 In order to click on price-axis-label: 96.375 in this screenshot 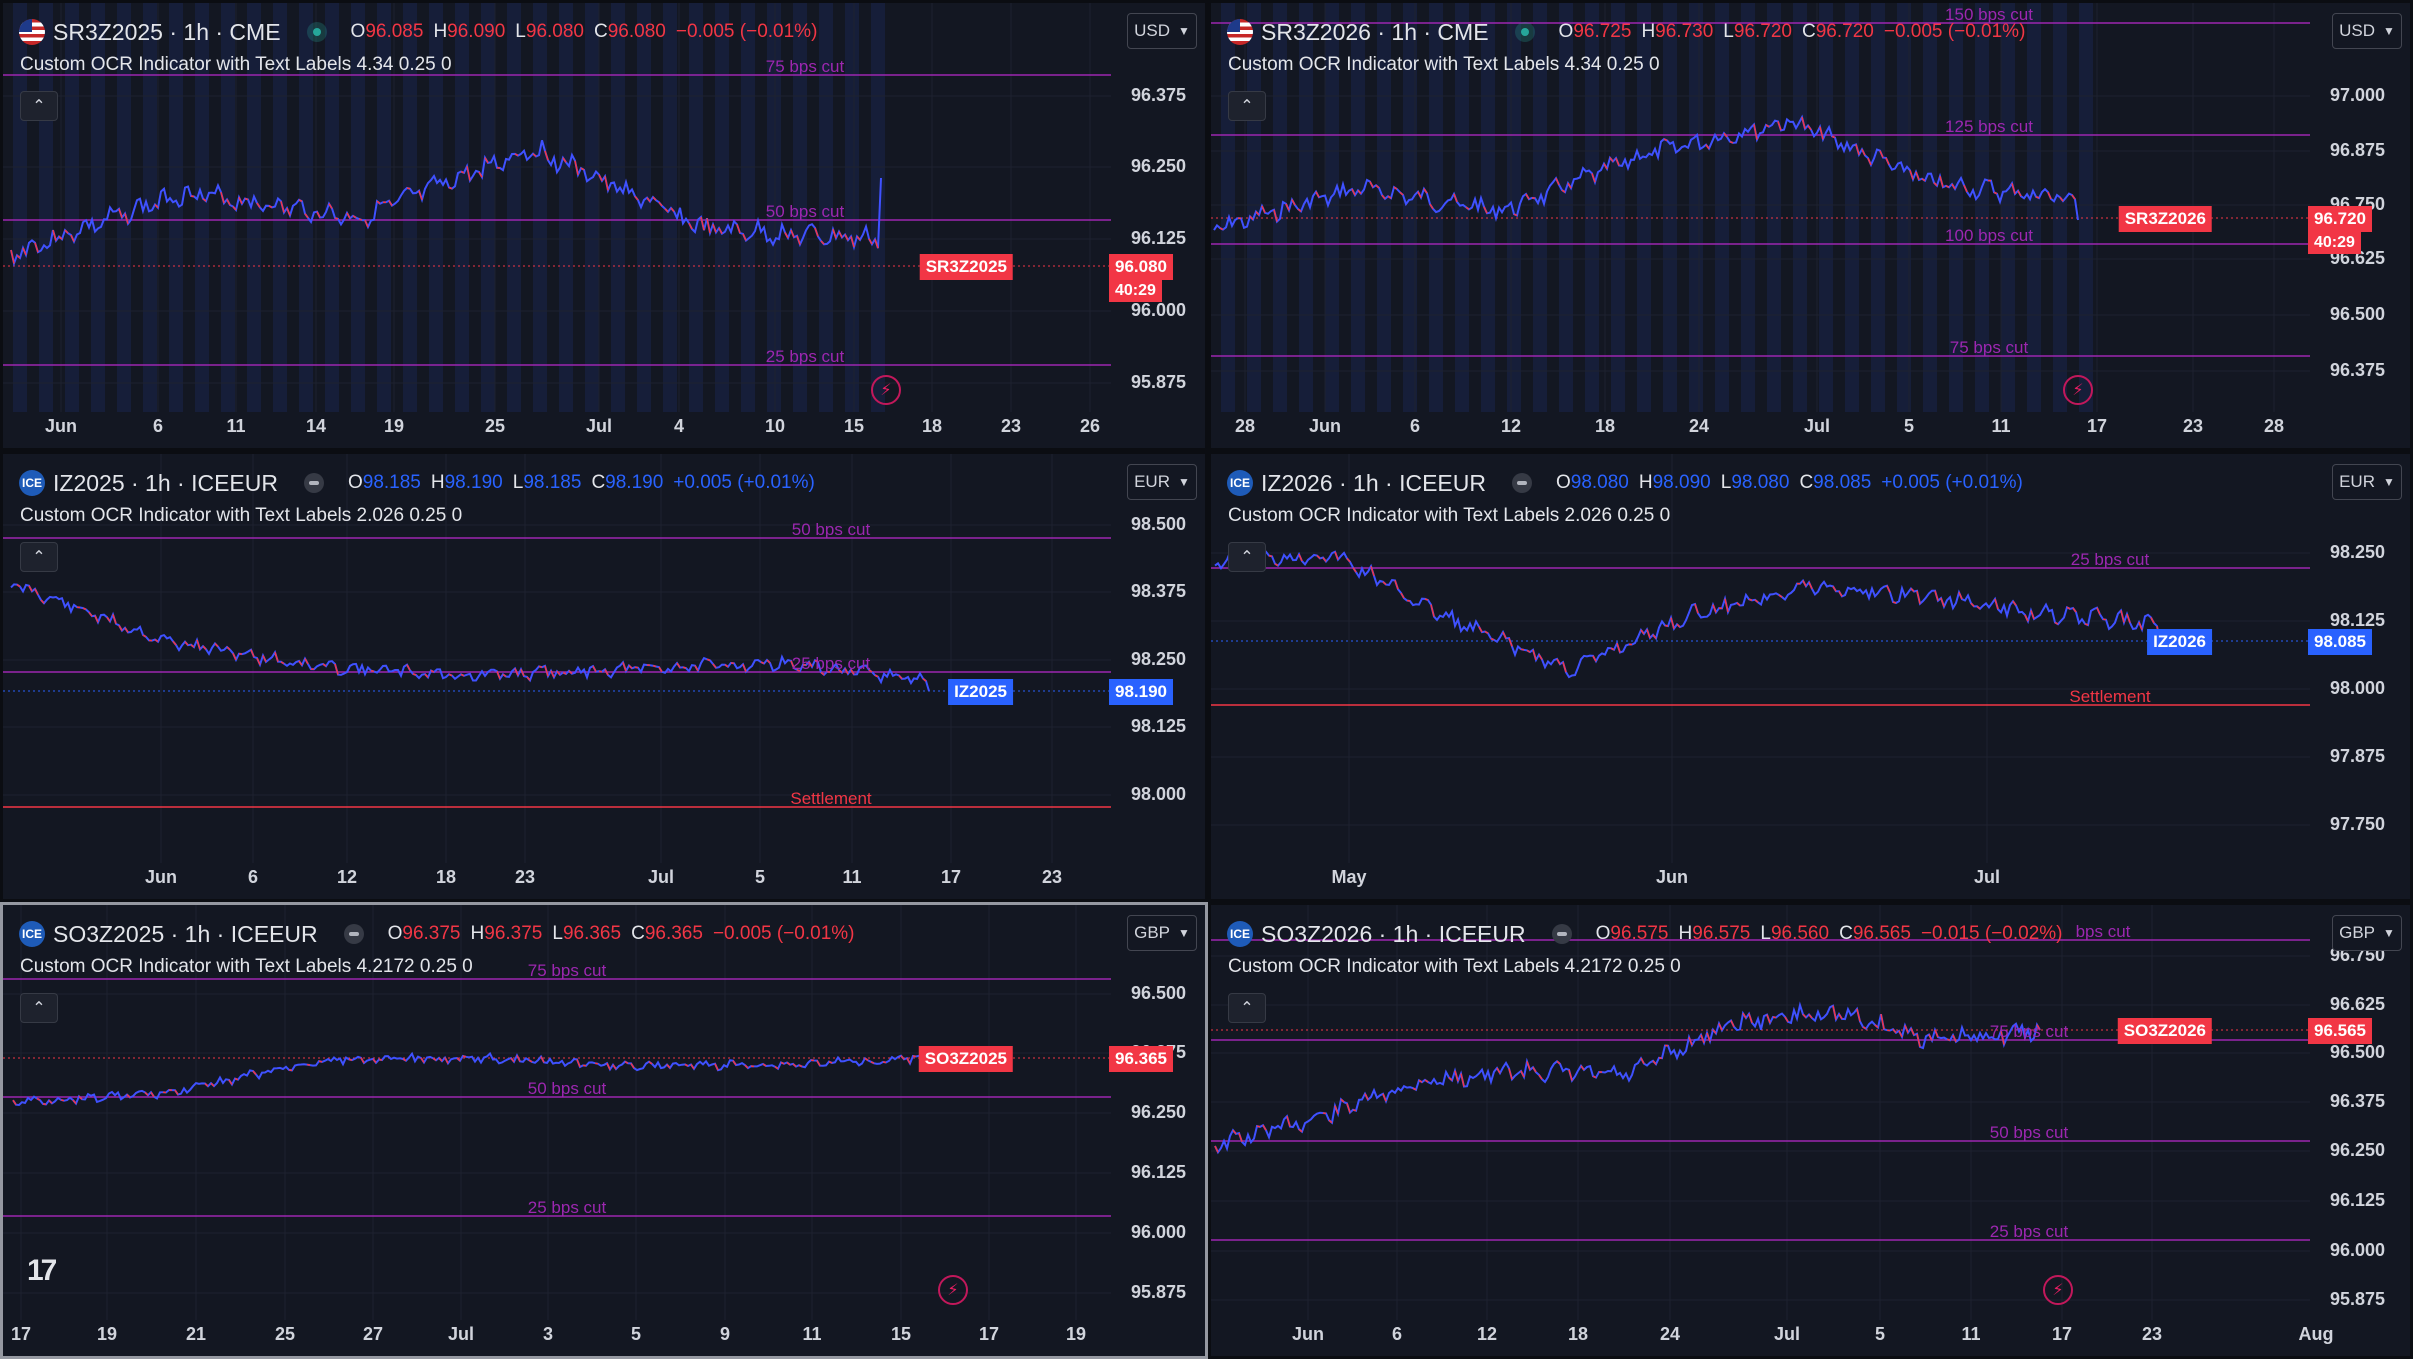, I will do `click(2358, 370)`.